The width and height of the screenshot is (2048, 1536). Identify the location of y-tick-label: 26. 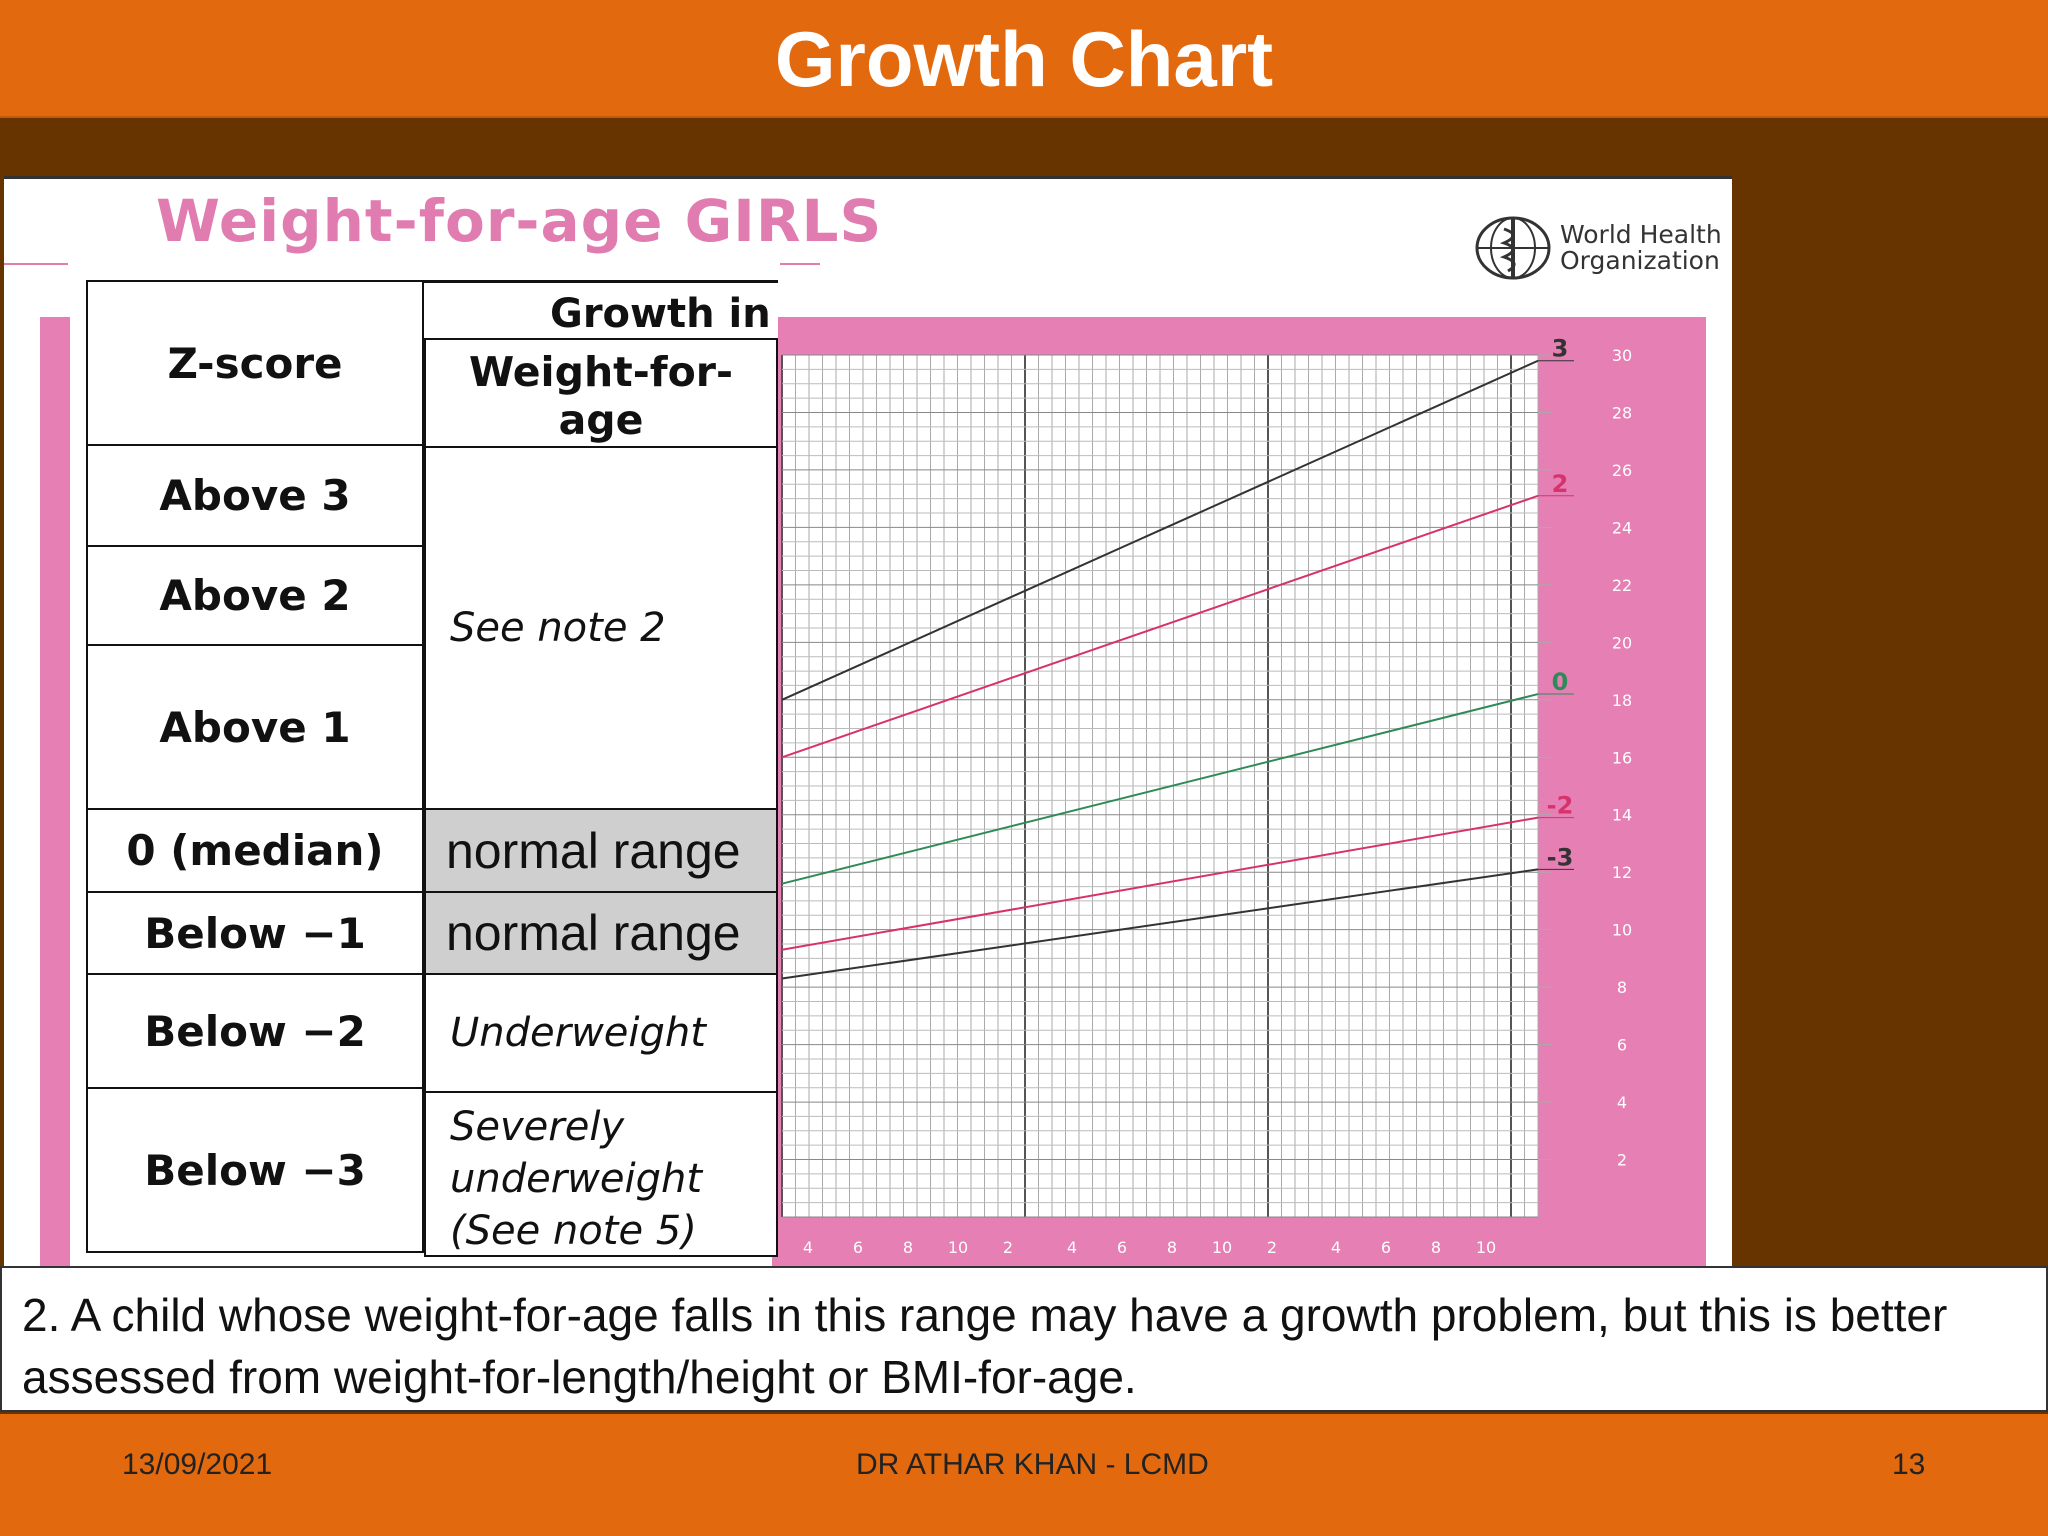
(1622, 470).